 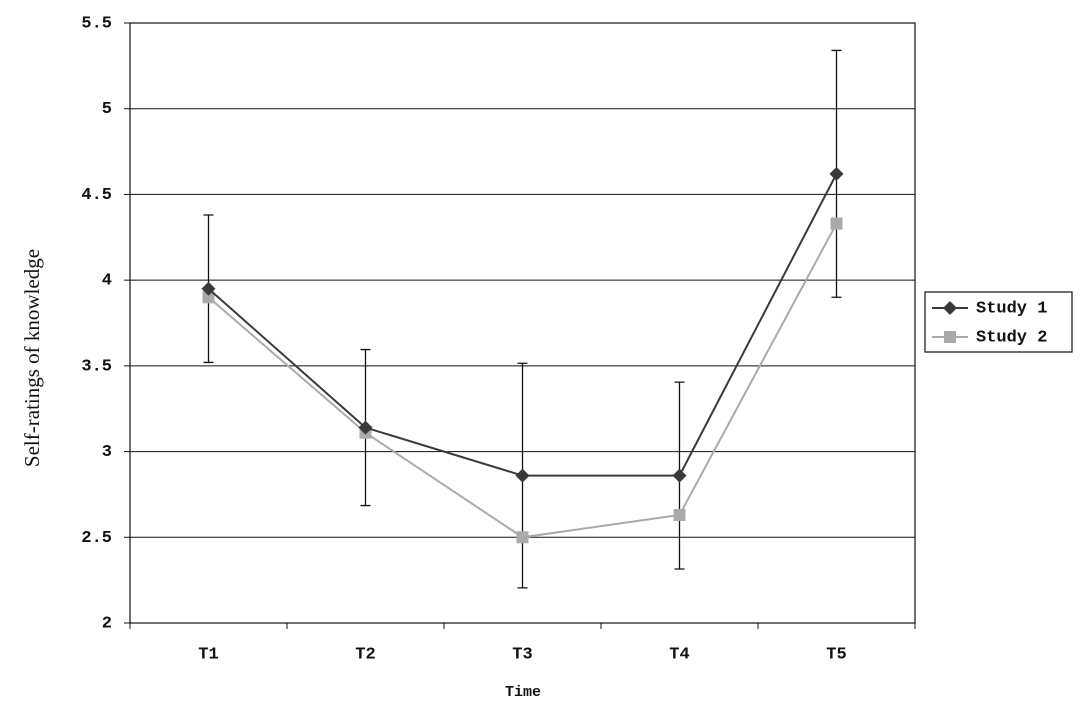 I want to click on x-tick-label: T1, so click(x=208, y=654).